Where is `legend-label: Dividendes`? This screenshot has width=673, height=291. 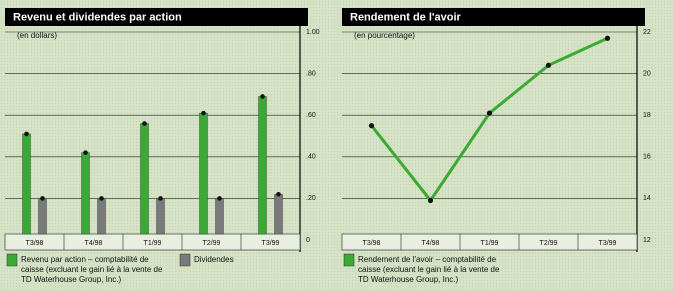
legend-label: Dividendes is located at coordinates (214, 259).